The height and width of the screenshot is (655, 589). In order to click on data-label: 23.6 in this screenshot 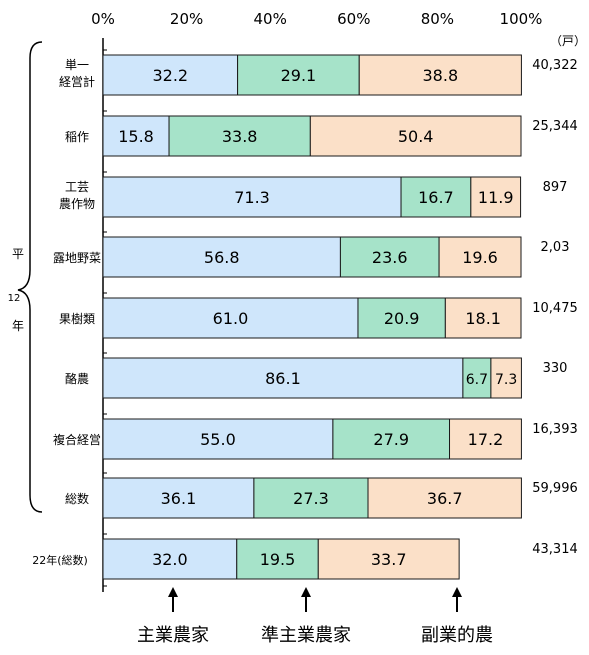, I will do `click(390, 257)`.